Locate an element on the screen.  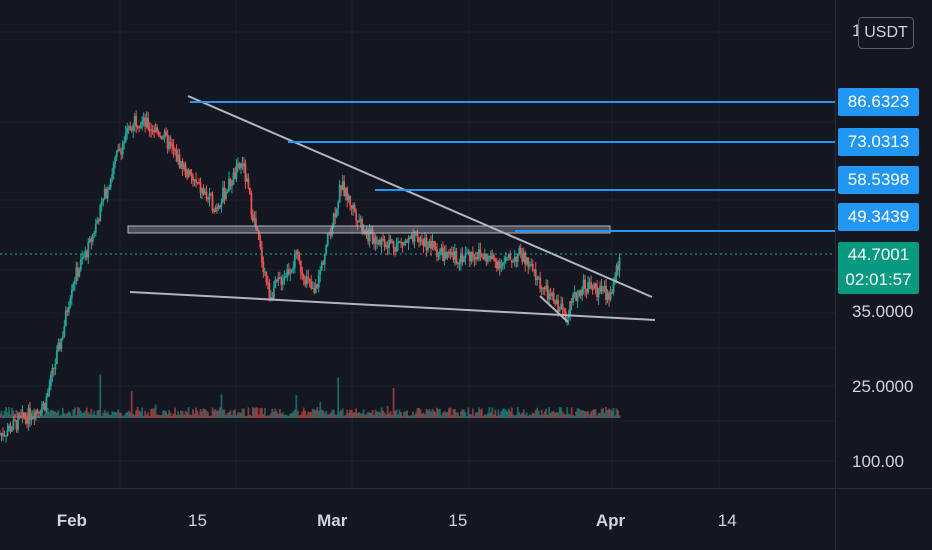
price-tag-4: 49.3439 is located at coordinates (878, 217).